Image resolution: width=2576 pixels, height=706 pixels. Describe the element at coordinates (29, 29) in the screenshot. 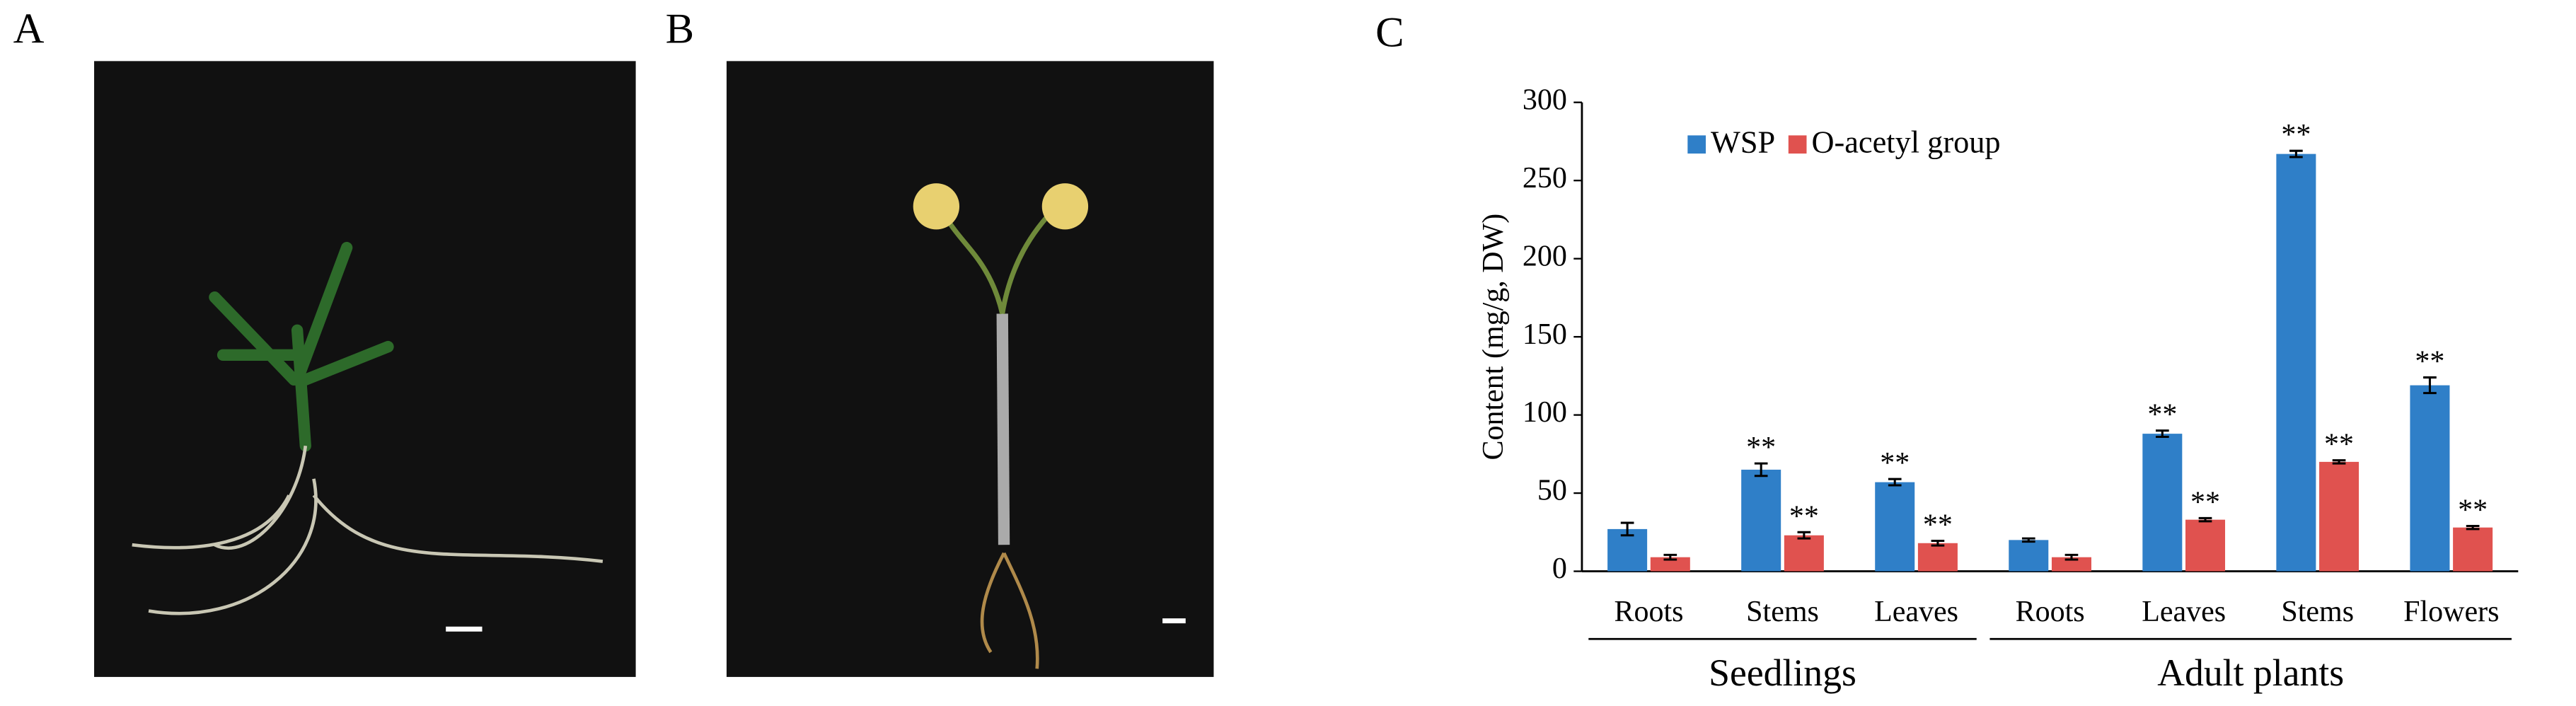

I see `panel-label: A` at that location.